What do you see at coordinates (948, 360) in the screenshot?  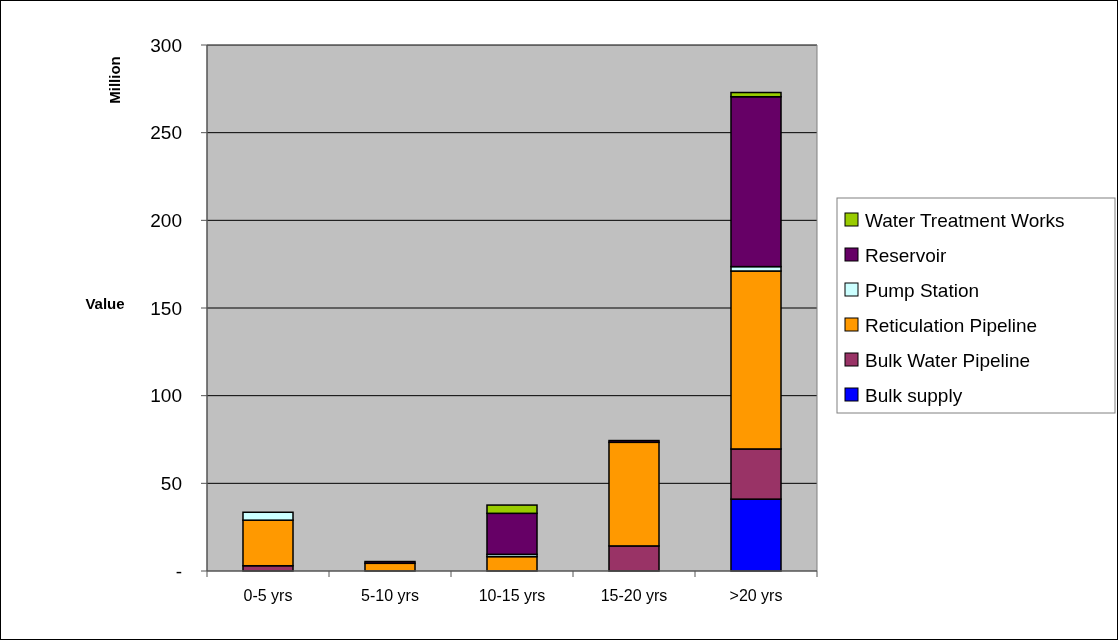 I see `legend-label: Bulk Water Pipeline` at bounding box center [948, 360].